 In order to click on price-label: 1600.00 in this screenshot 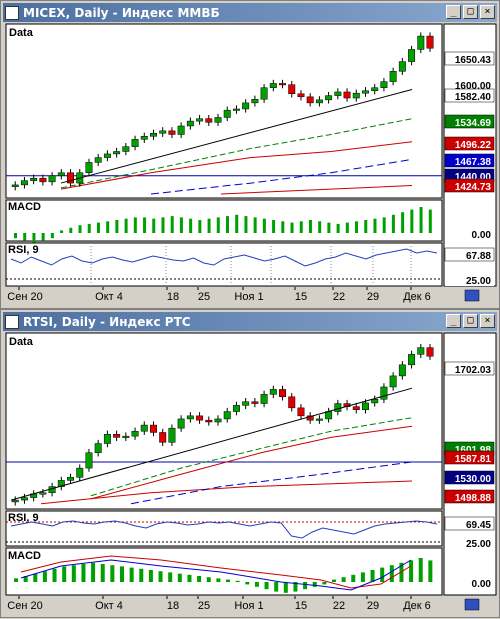, I will do `click(473, 86)`.